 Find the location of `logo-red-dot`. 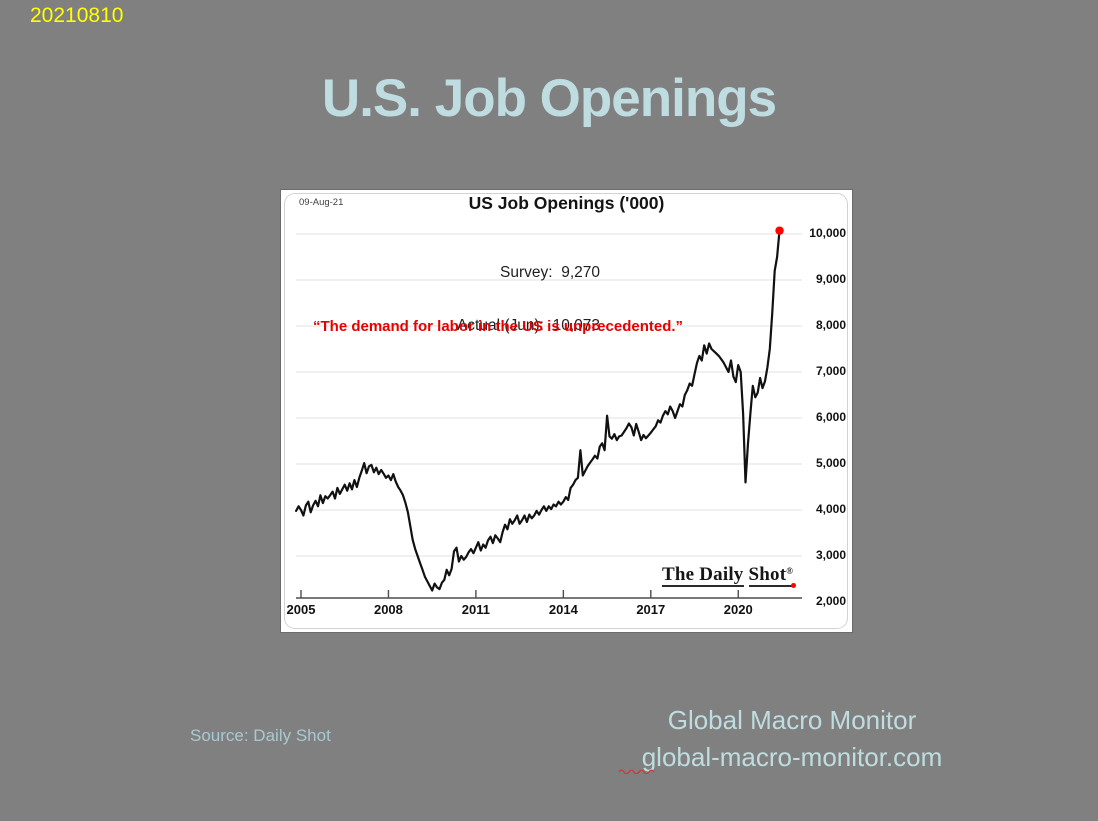

logo-red-dot is located at coordinates (794, 585).